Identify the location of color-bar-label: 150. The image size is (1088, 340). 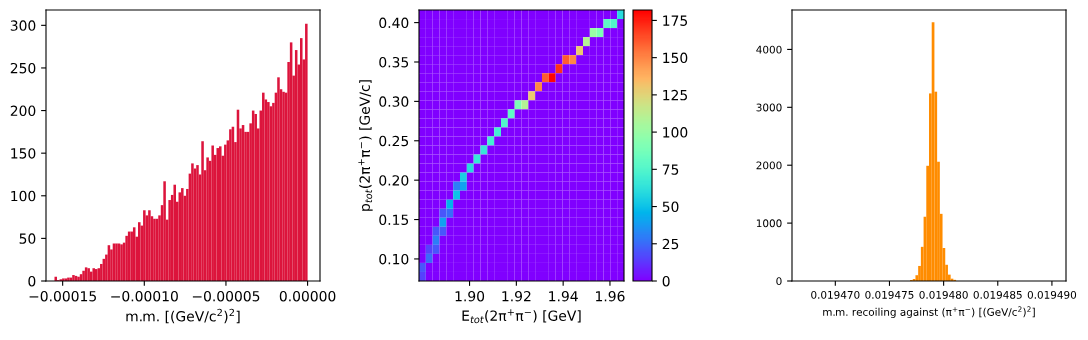
(675, 58).